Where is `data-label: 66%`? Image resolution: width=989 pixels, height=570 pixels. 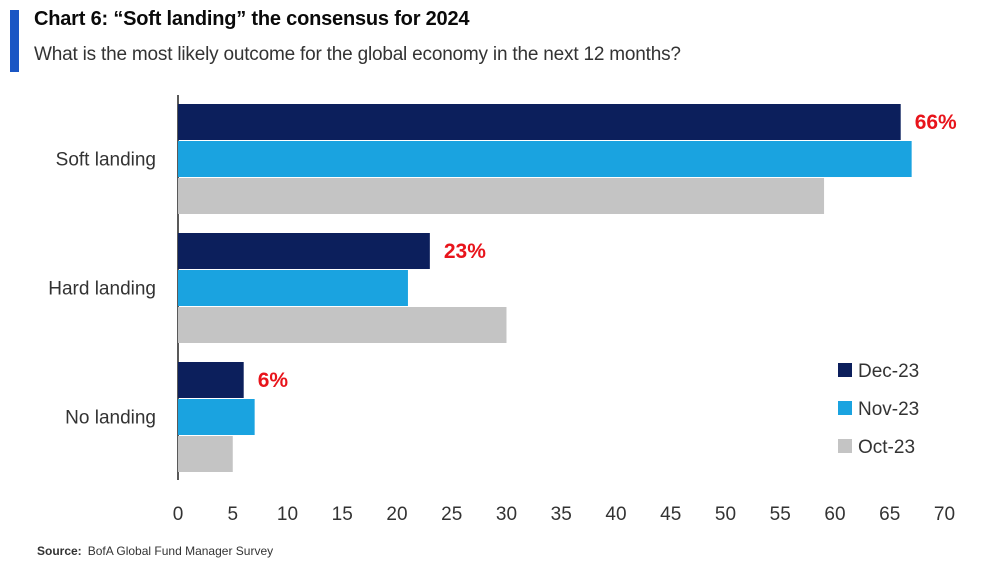 data-label: 66% is located at coordinates (936, 122).